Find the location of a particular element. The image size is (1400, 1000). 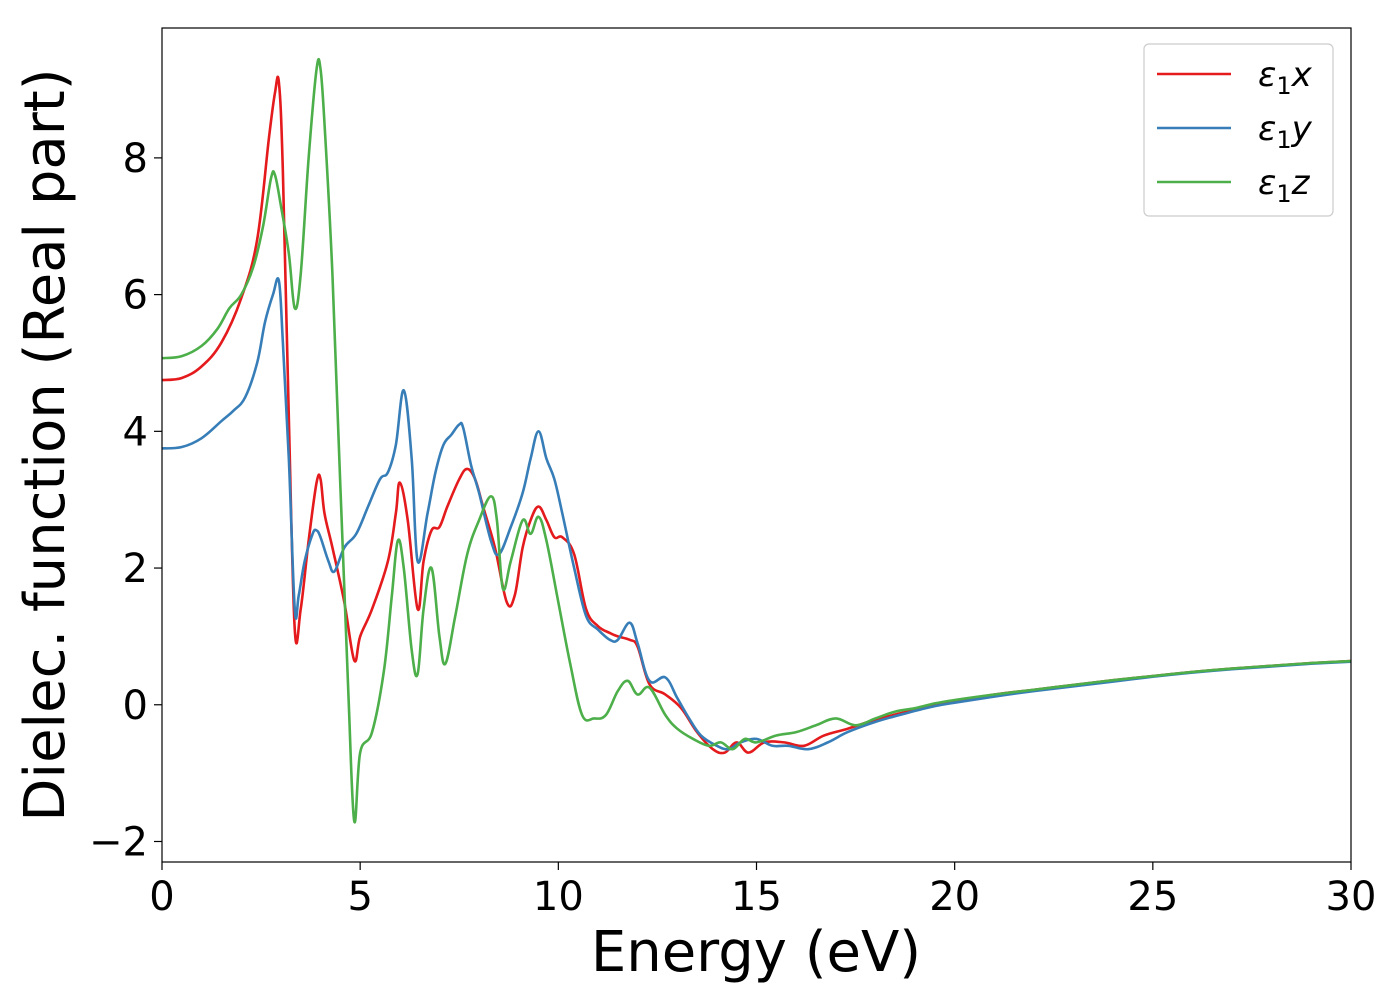

legend-label-x: ε1x is located at coordinates (1285, 77).